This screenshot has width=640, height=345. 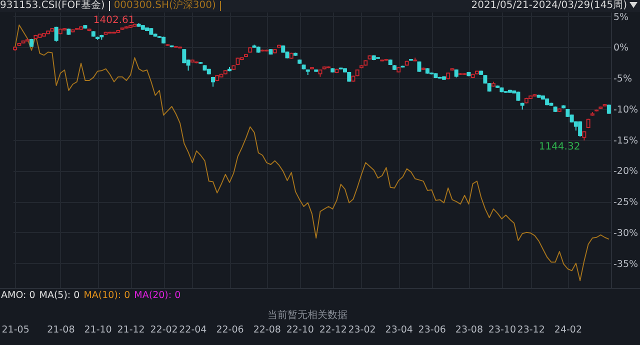 What do you see at coordinates (362, 330) in the screenshot?
I see `x-tick-label: 23-02` at bounding box center [362, 330].